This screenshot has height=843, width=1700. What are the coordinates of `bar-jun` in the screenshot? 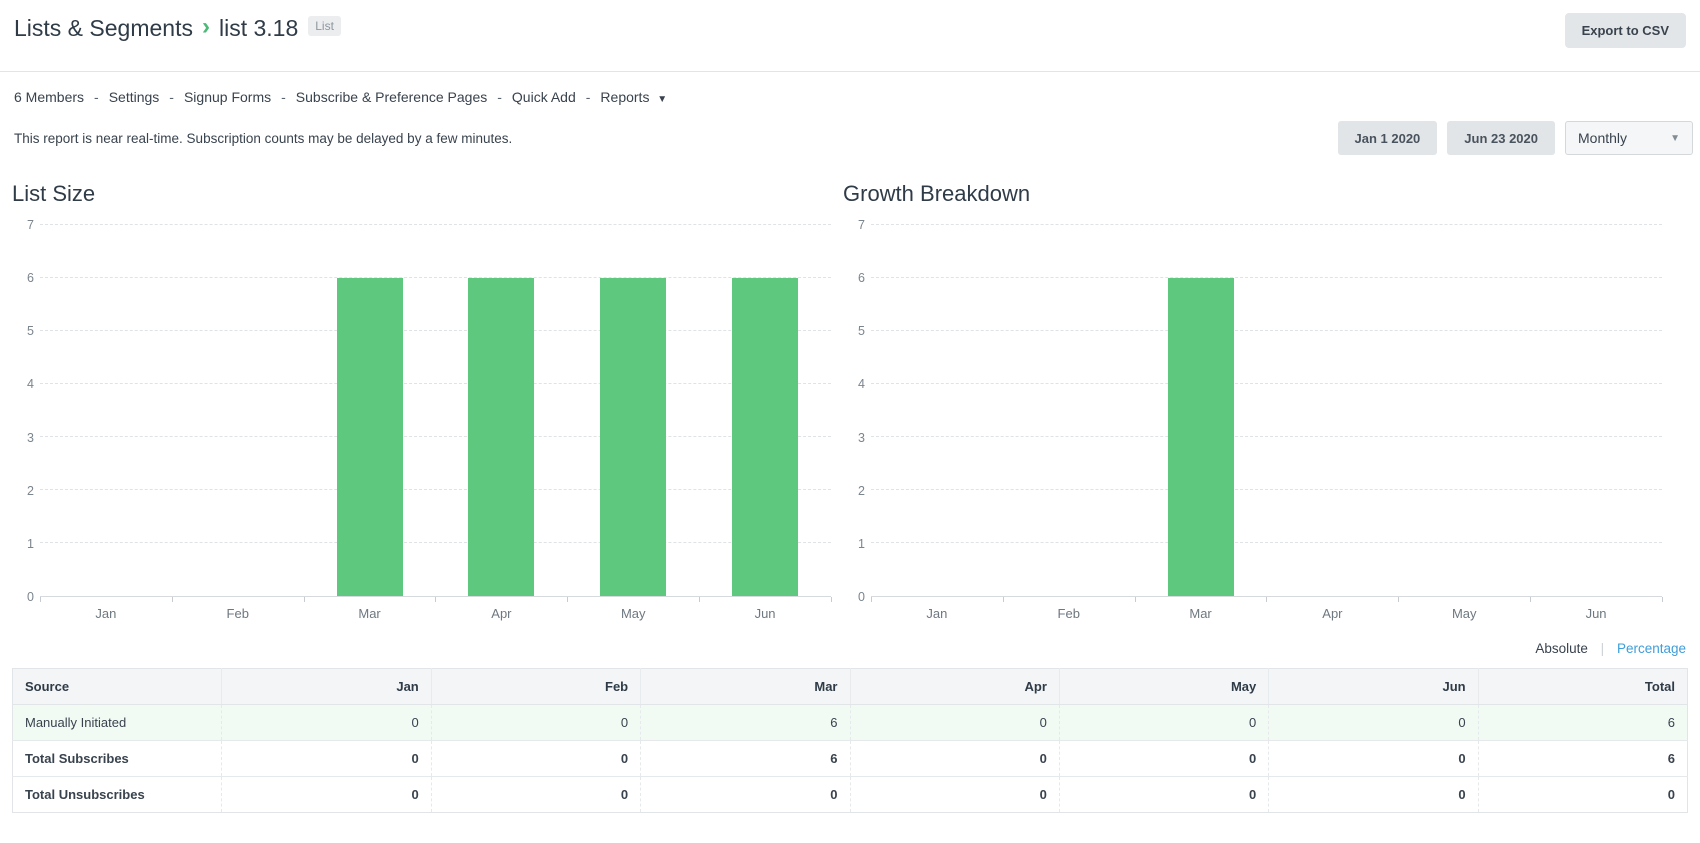 It's located at (765, 437).